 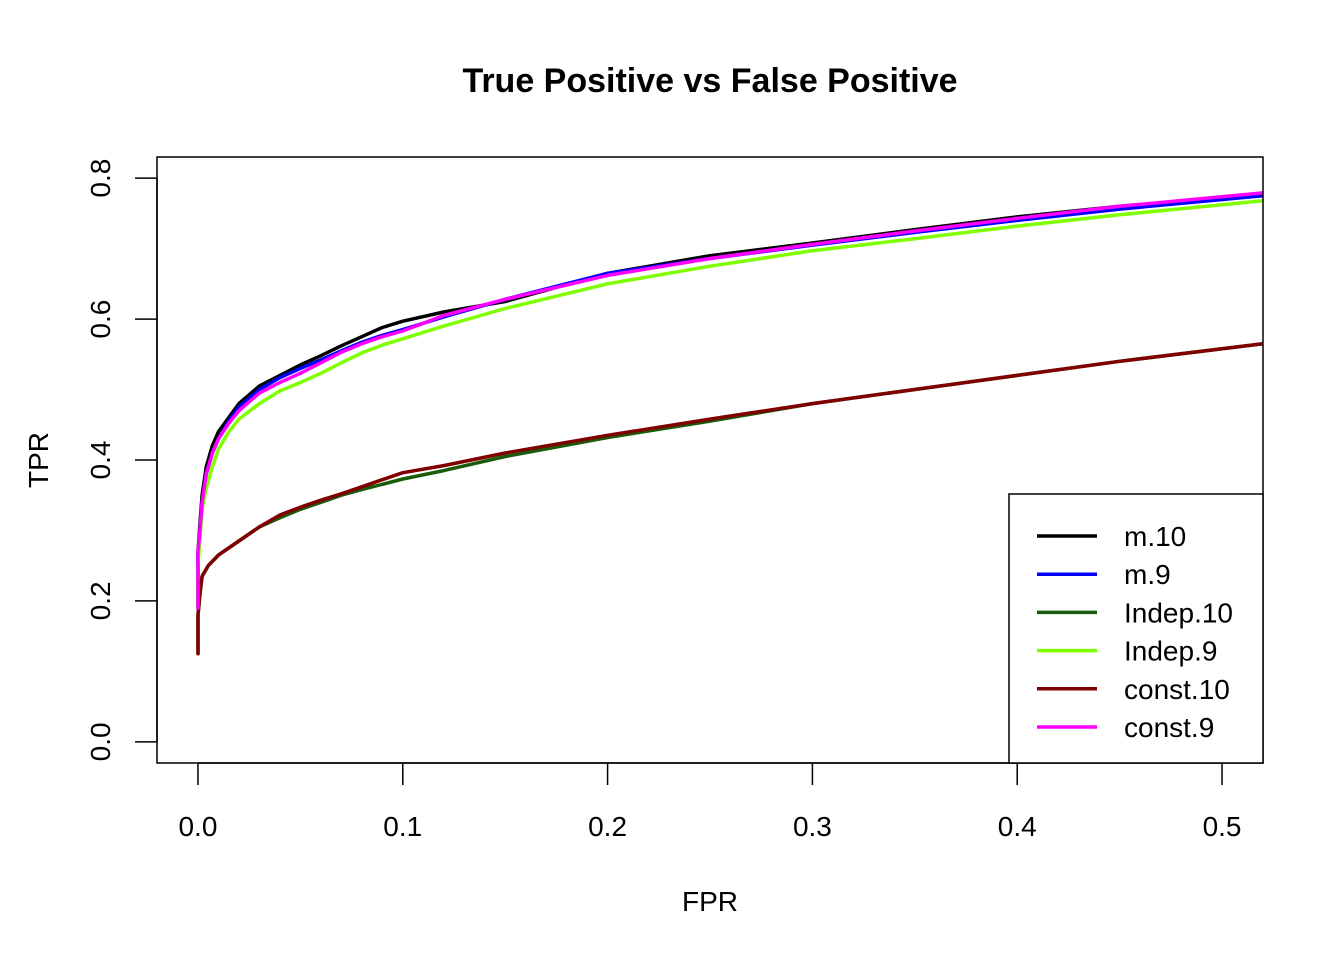 What do you see at coordinates (1147, 574) in the screenshot?
I see `legend-label: m.9` at bounding box center [1147, 574].